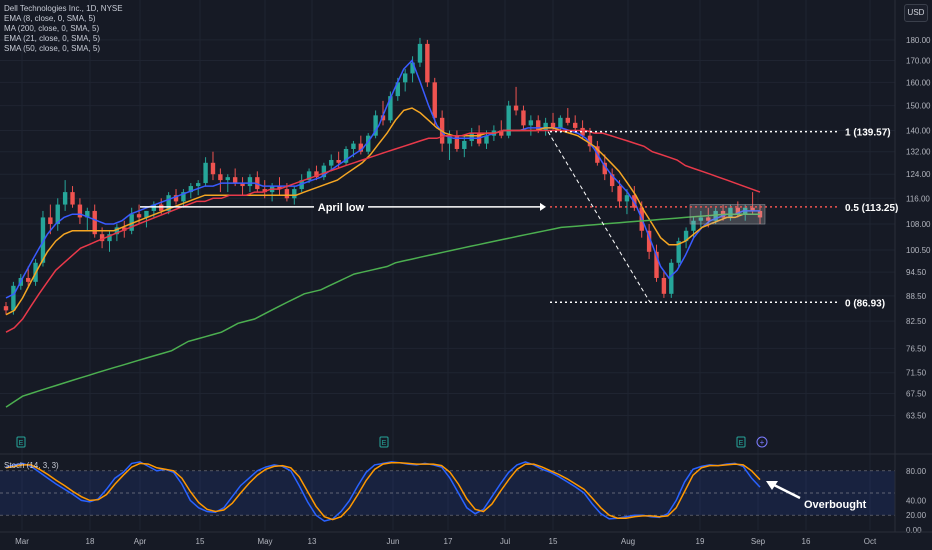  I want to click on price-tick-label: 170.00, so click(918, 60).